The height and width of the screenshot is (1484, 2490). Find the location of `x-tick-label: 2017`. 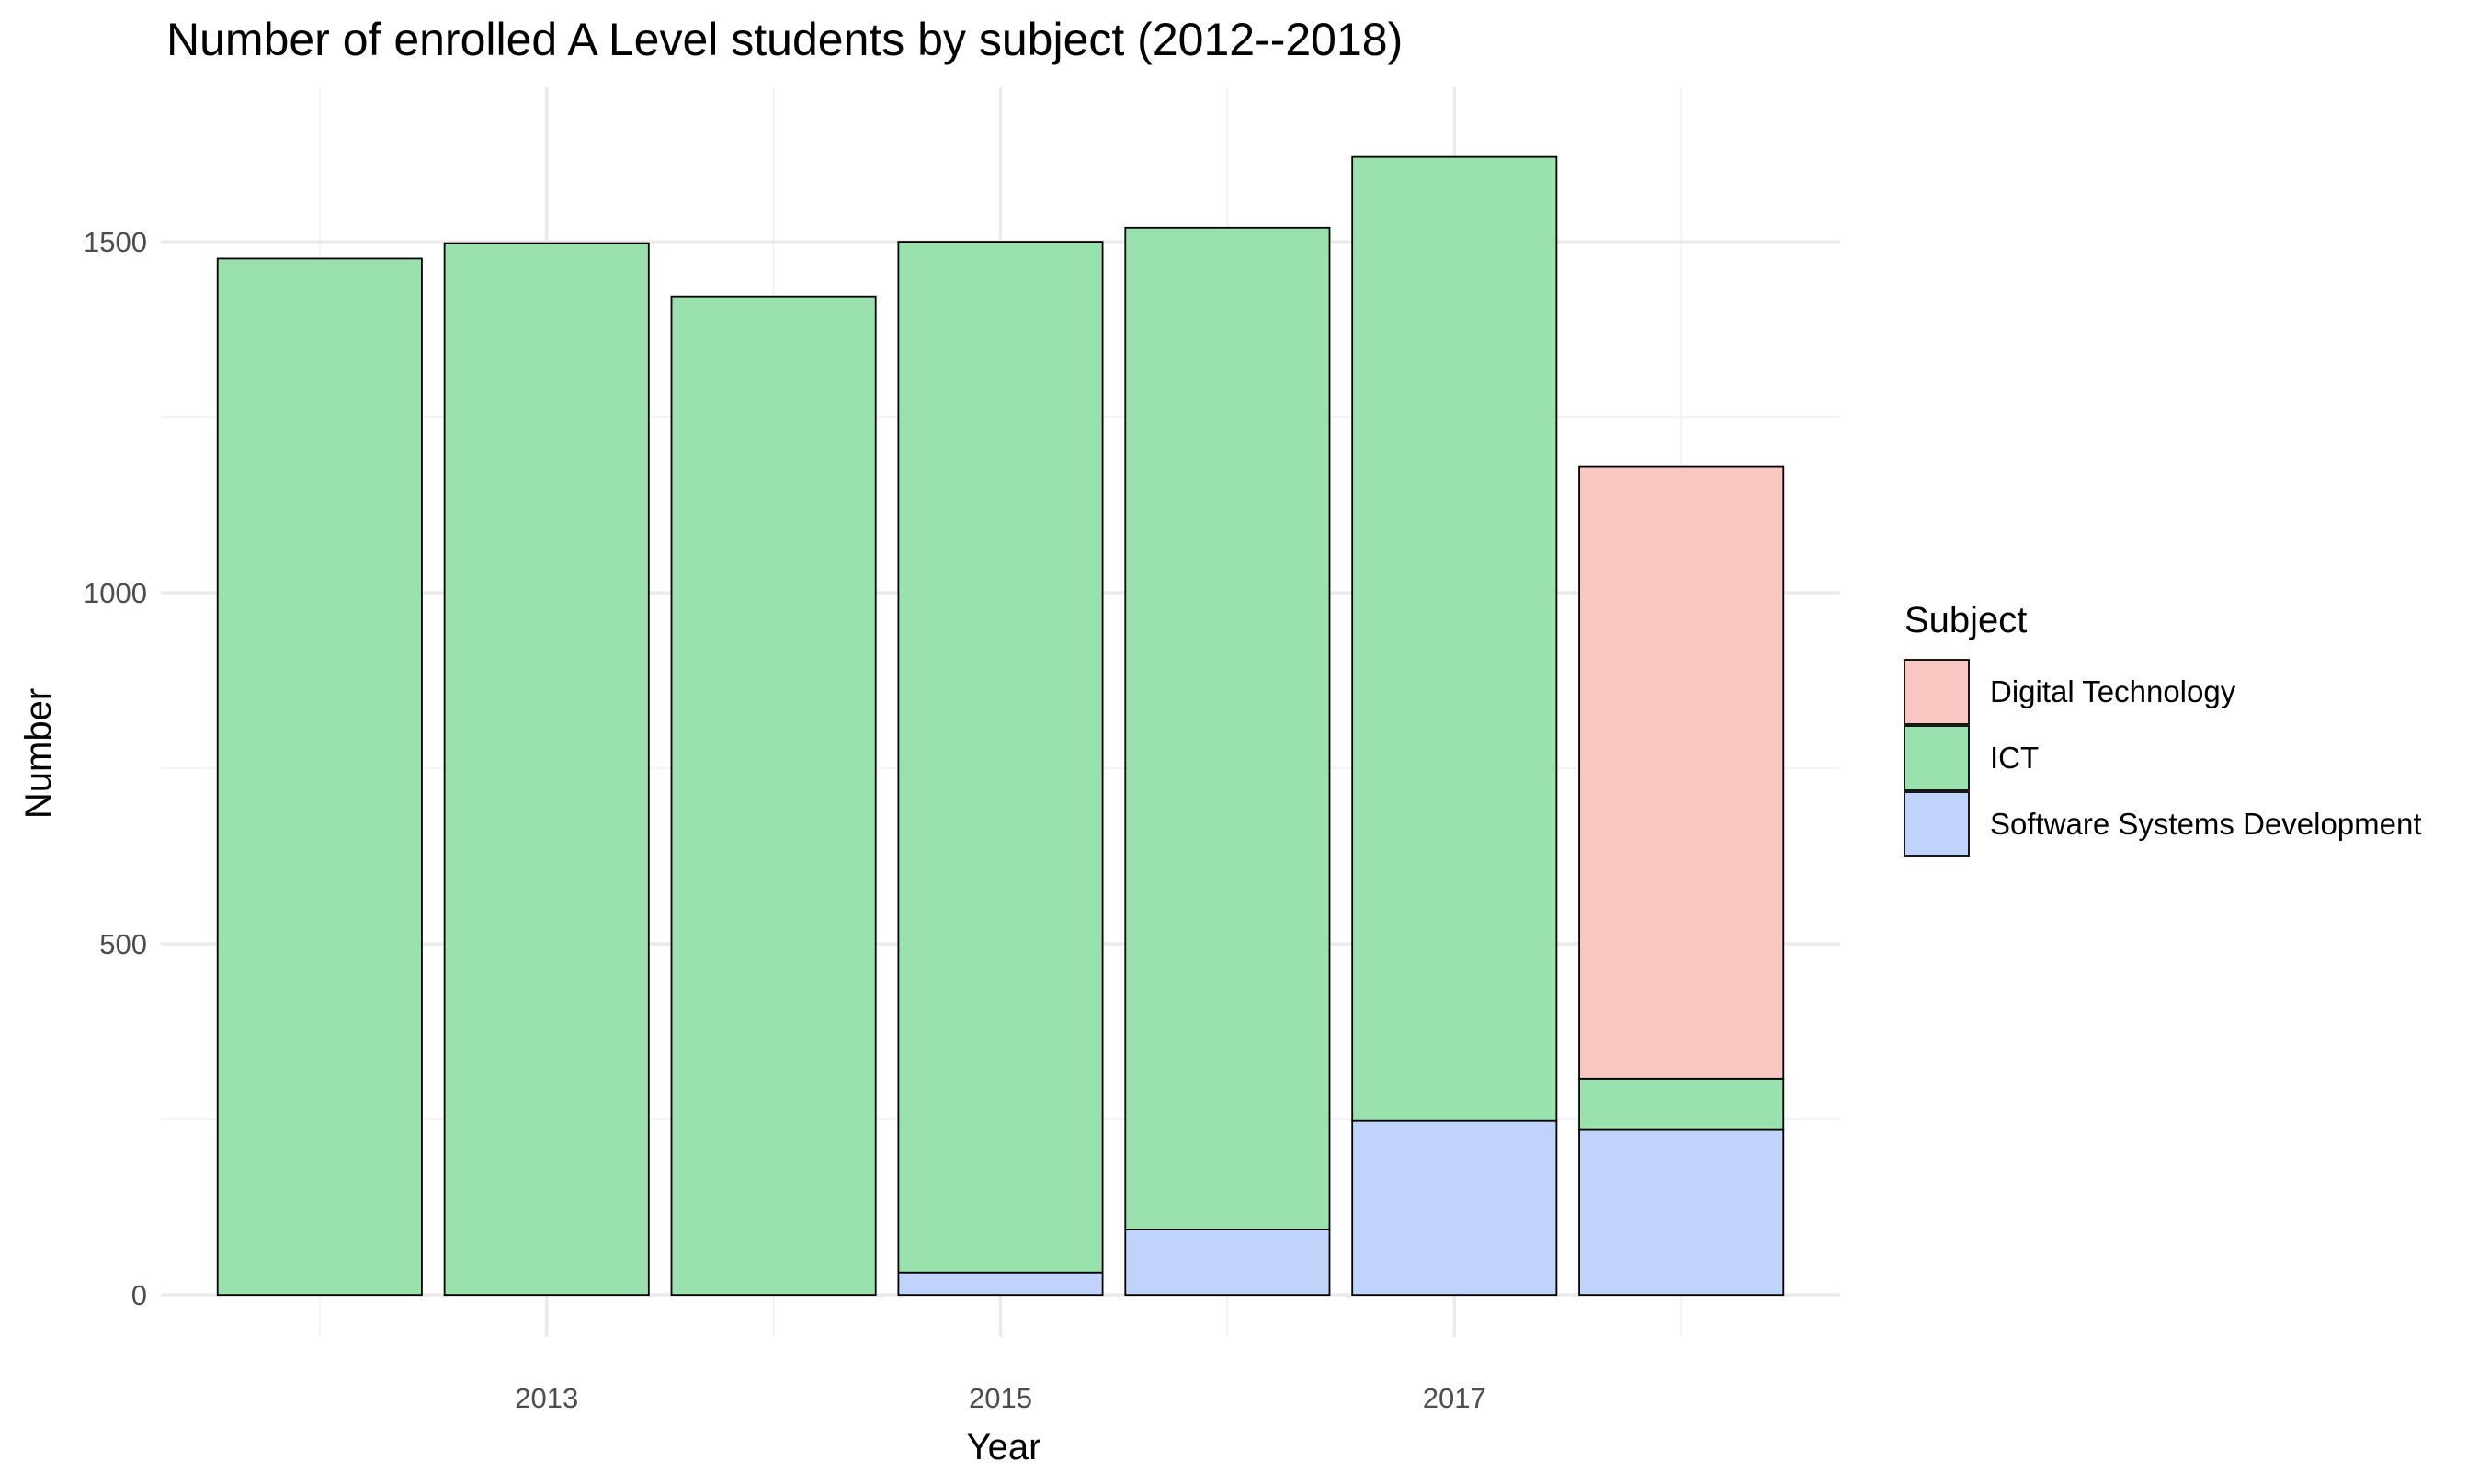

x-tick-label: 2017 is located at coordinates (1454, 1398).